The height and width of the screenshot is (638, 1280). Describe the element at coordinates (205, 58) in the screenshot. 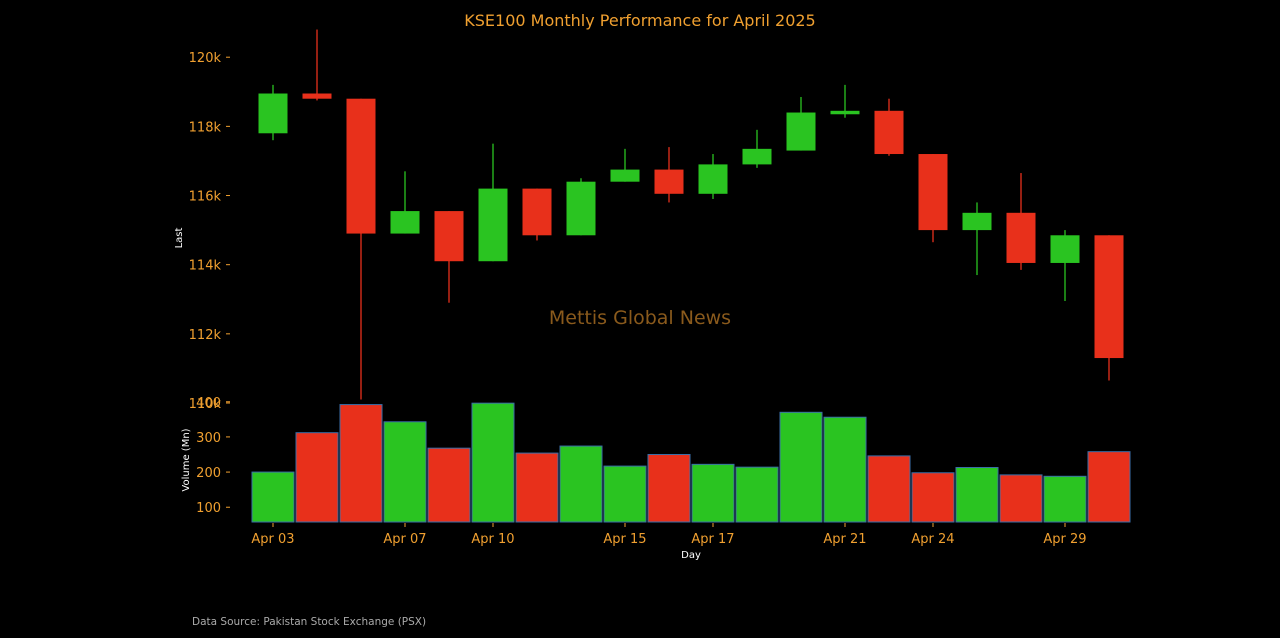

I see `price-tick-label: 120k` at that location.